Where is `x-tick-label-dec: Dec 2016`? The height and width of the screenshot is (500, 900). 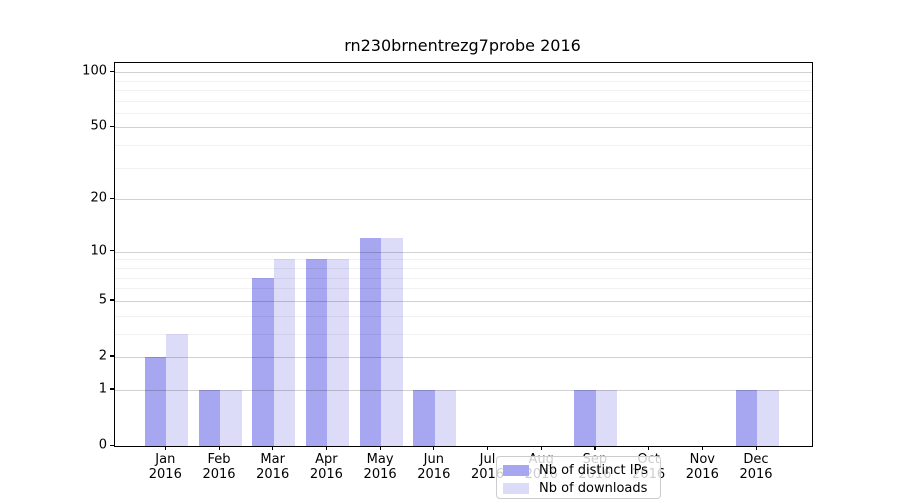 x-tick-label-dec: Dec 2016 is located at coordinates (756, 467).